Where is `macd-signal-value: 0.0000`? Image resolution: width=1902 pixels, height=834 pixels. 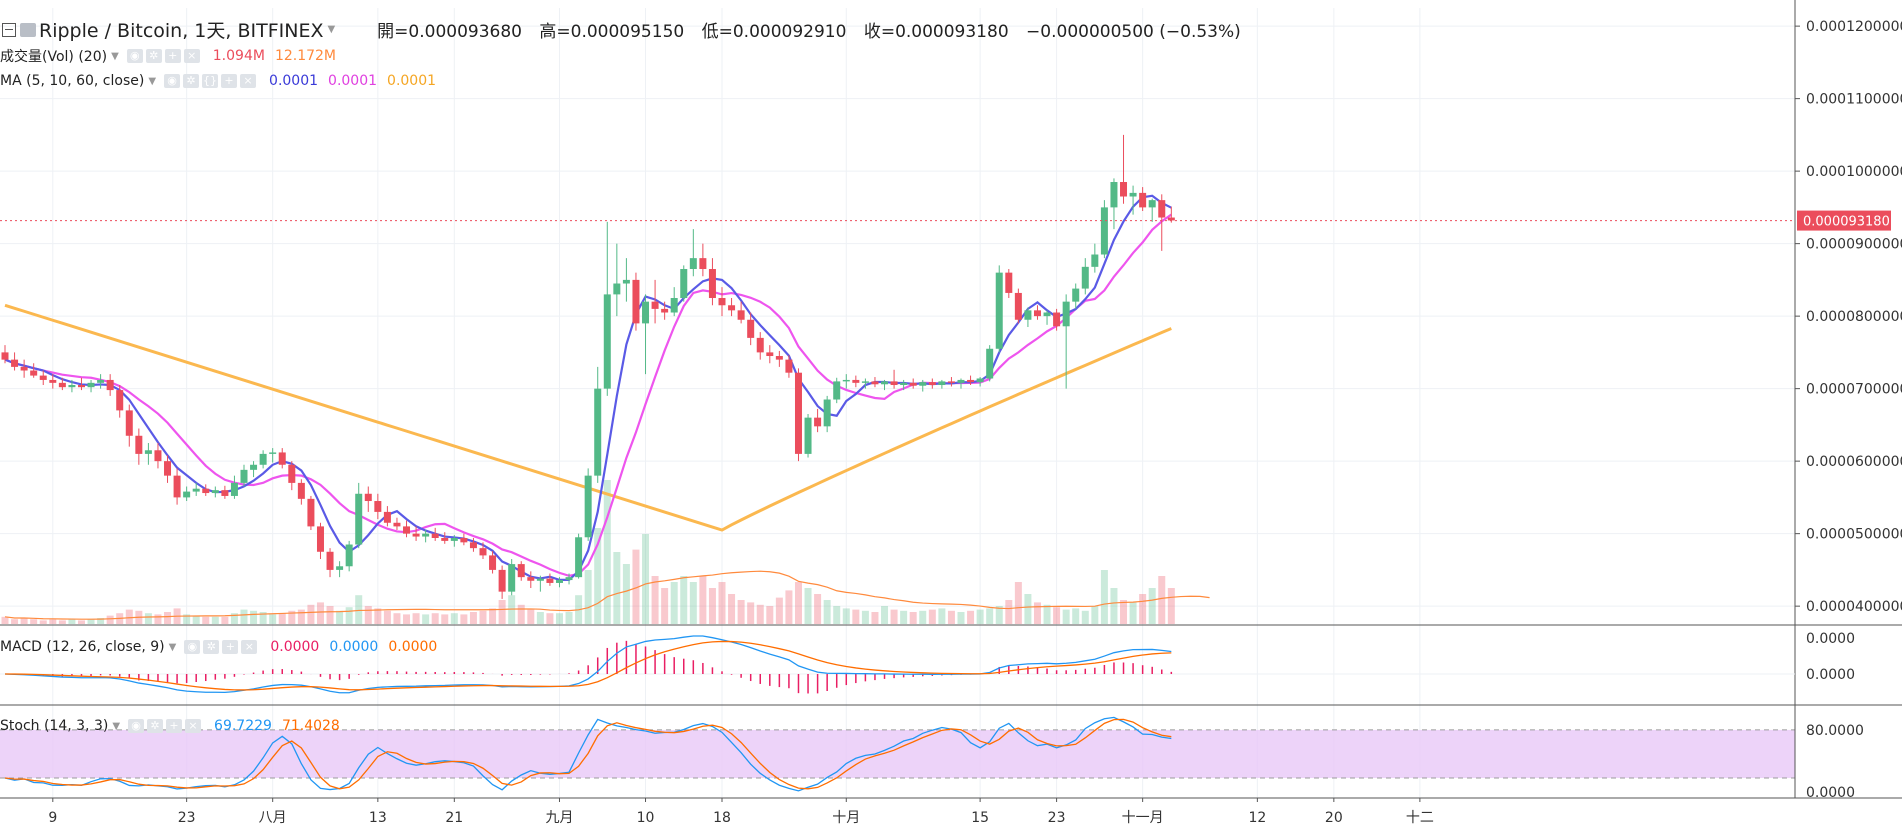
macd-signal-value: 0.0000 is located at coordinates (413, 647).